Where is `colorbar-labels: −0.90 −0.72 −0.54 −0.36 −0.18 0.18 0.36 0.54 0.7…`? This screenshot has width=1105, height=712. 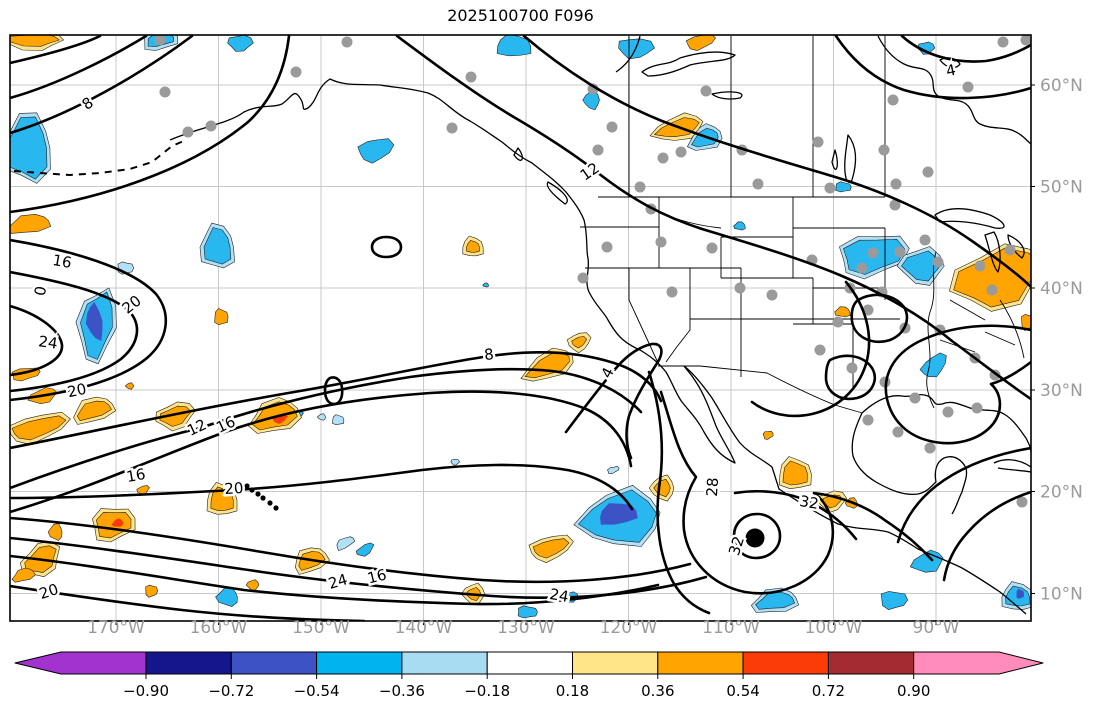
colorbar-labels: −0.90 −0.72 −0.54 −0.36 −0.18 0.18 0.36 0.54 0.7… is located at coordinates (526, 687).